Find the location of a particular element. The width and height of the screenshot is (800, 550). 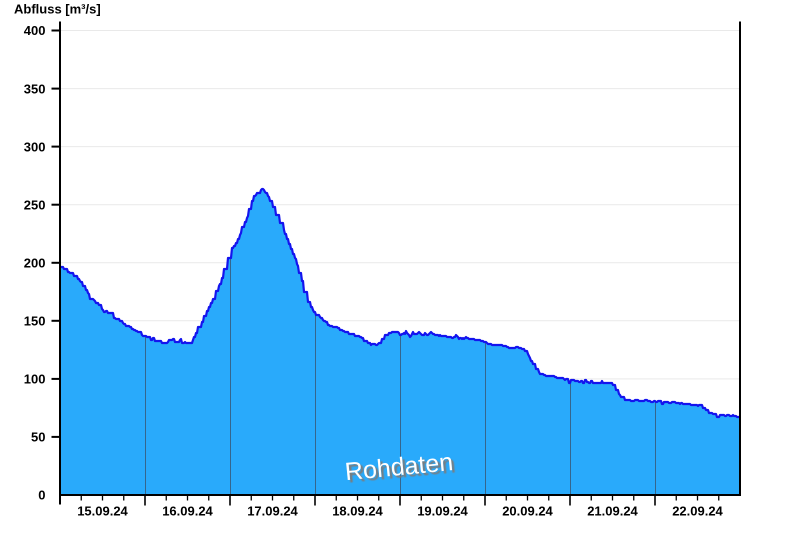

svg-text: 50 is located at coordinates (38, 437).